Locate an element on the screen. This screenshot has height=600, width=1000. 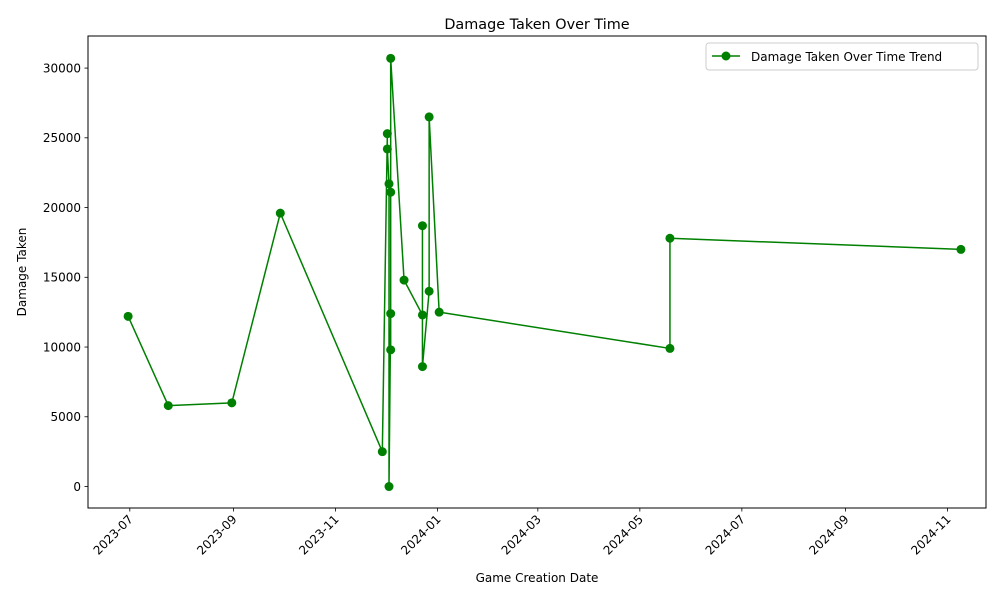
y-tick-label: 0 is located at coordinates (77, 487).